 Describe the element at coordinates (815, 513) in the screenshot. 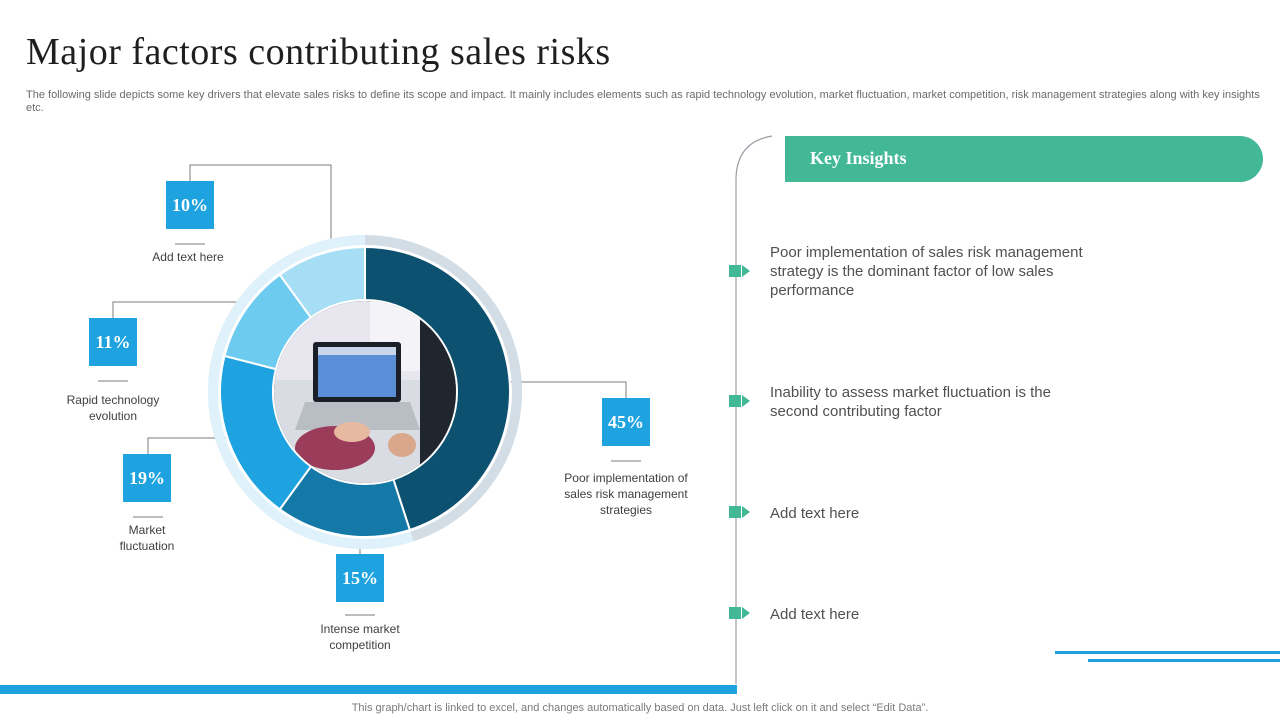

I see `insight-item-3: Add text here` at that location.